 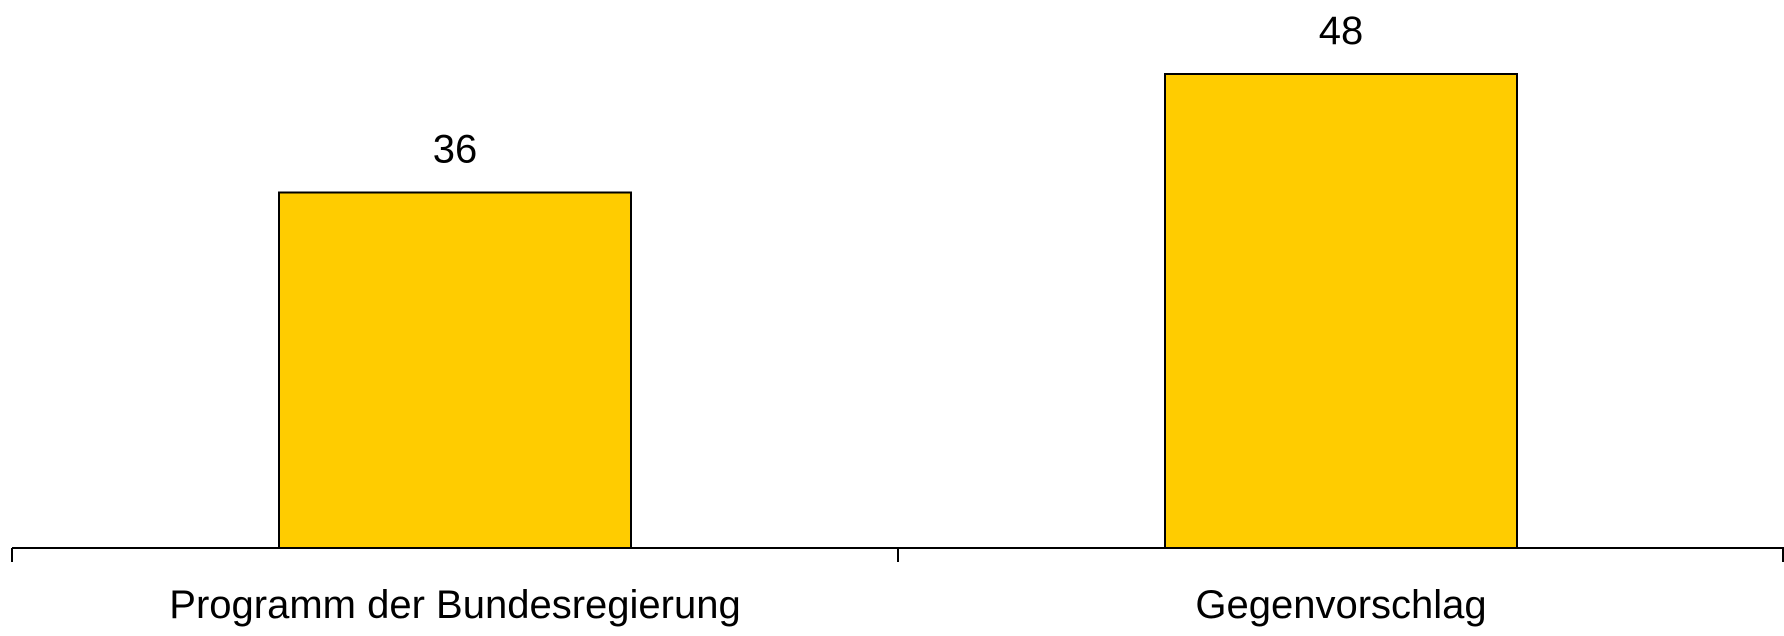 What do you see at coordinates (1341, 31) in the screenshot?
I see `value-label-2: 48` at bounding box center [1341, 31].